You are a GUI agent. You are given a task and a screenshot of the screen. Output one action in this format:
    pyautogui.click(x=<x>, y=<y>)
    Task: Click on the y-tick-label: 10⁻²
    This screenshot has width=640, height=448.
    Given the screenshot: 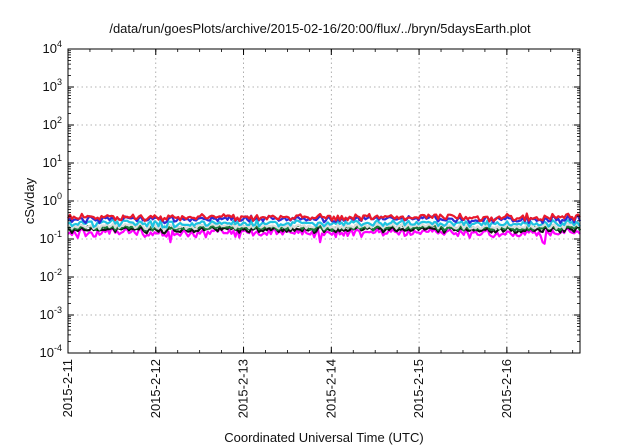 What is the action you would take?
    pyautogui.click(x=51, y=275)
    